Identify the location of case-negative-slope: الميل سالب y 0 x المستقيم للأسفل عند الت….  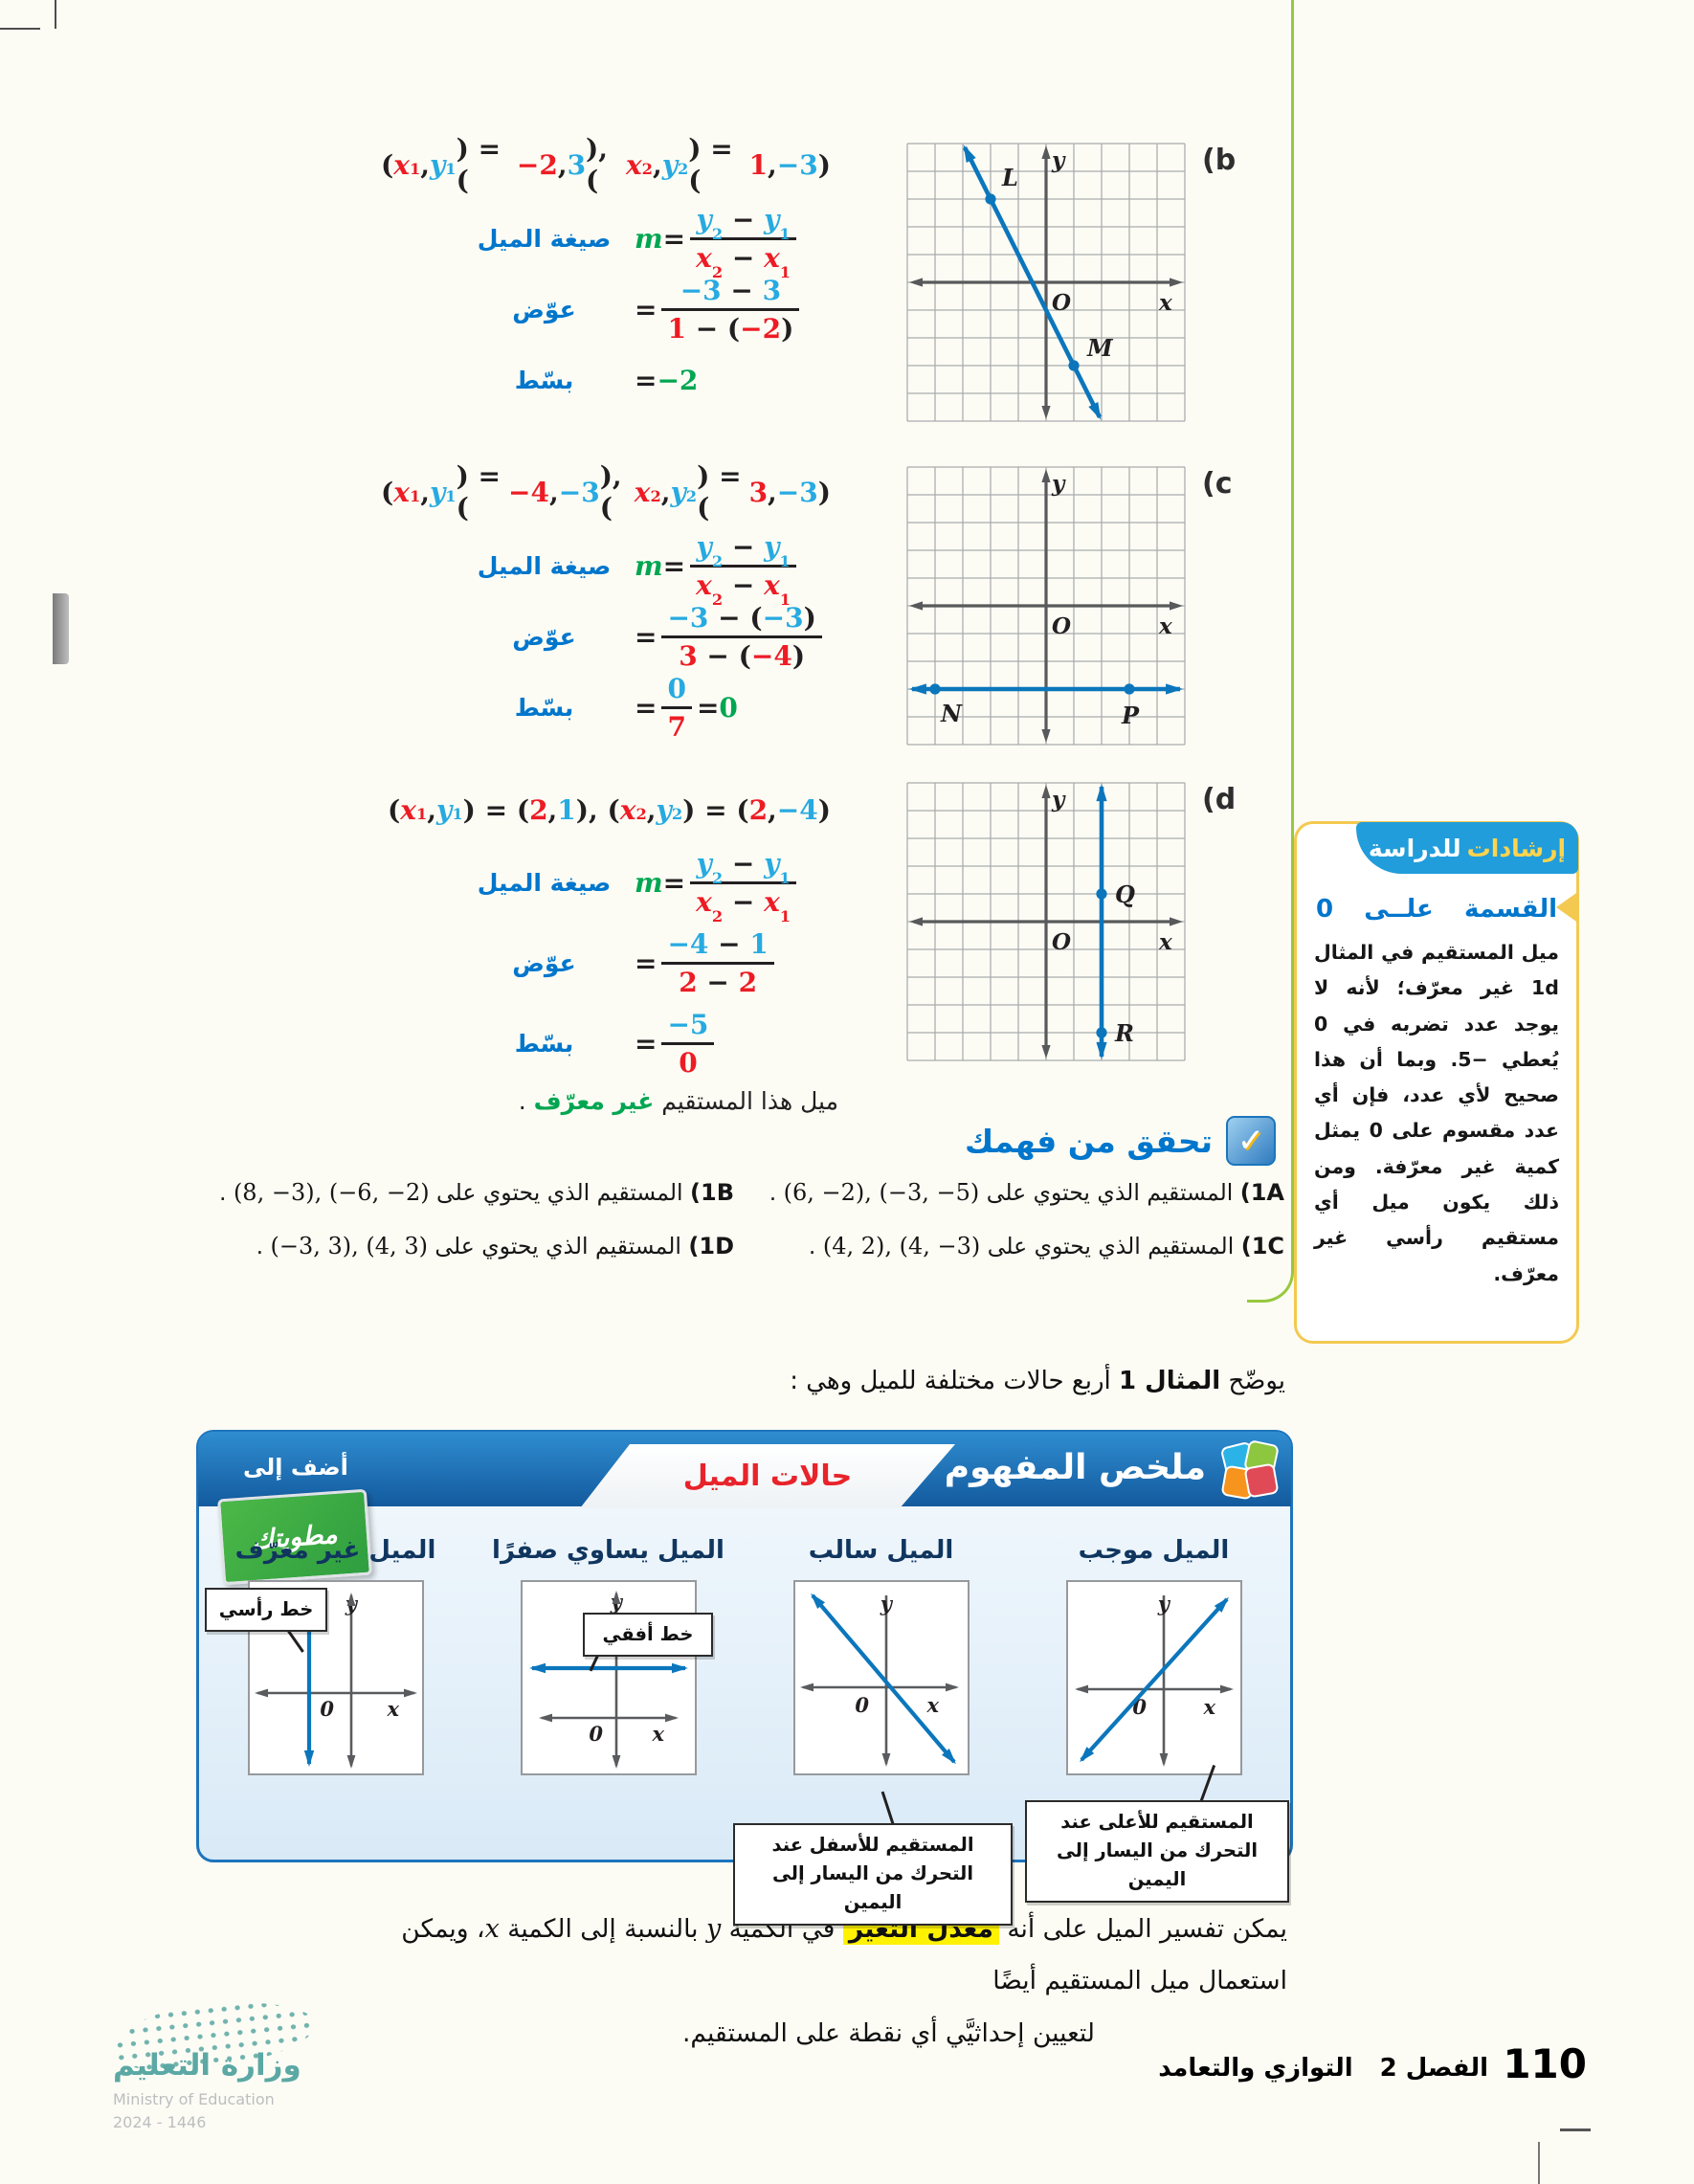
(875, 1726).